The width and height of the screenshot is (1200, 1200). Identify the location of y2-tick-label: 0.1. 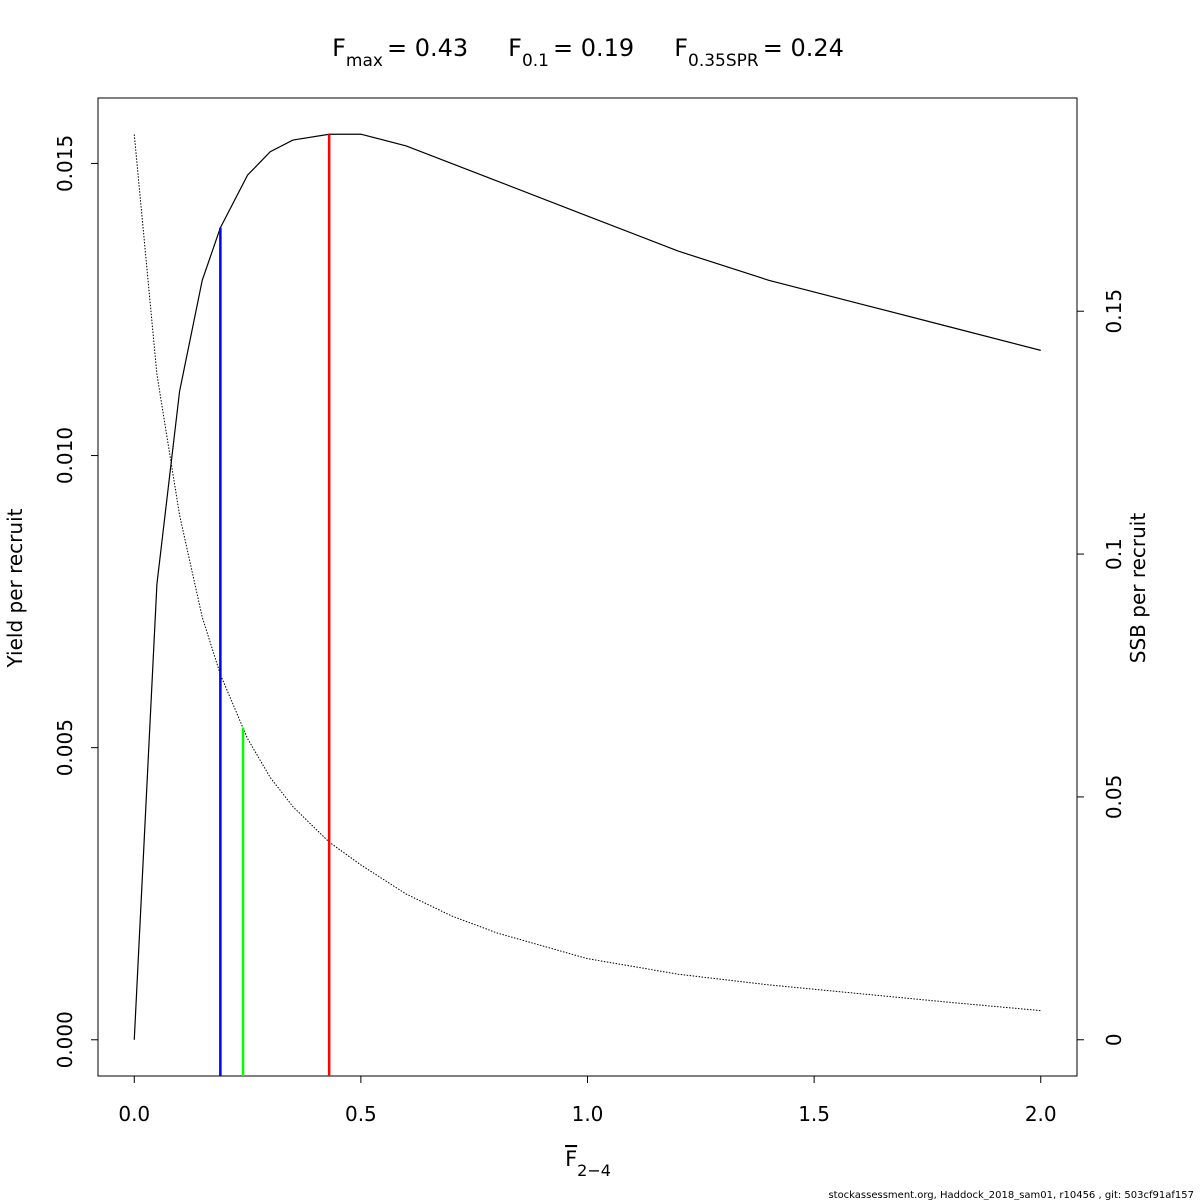
(1114, 554).